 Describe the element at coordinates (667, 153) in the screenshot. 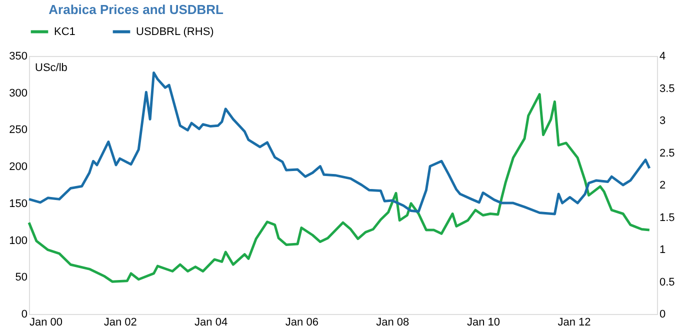

I see `y2-tick-label: 2.5` at that location.